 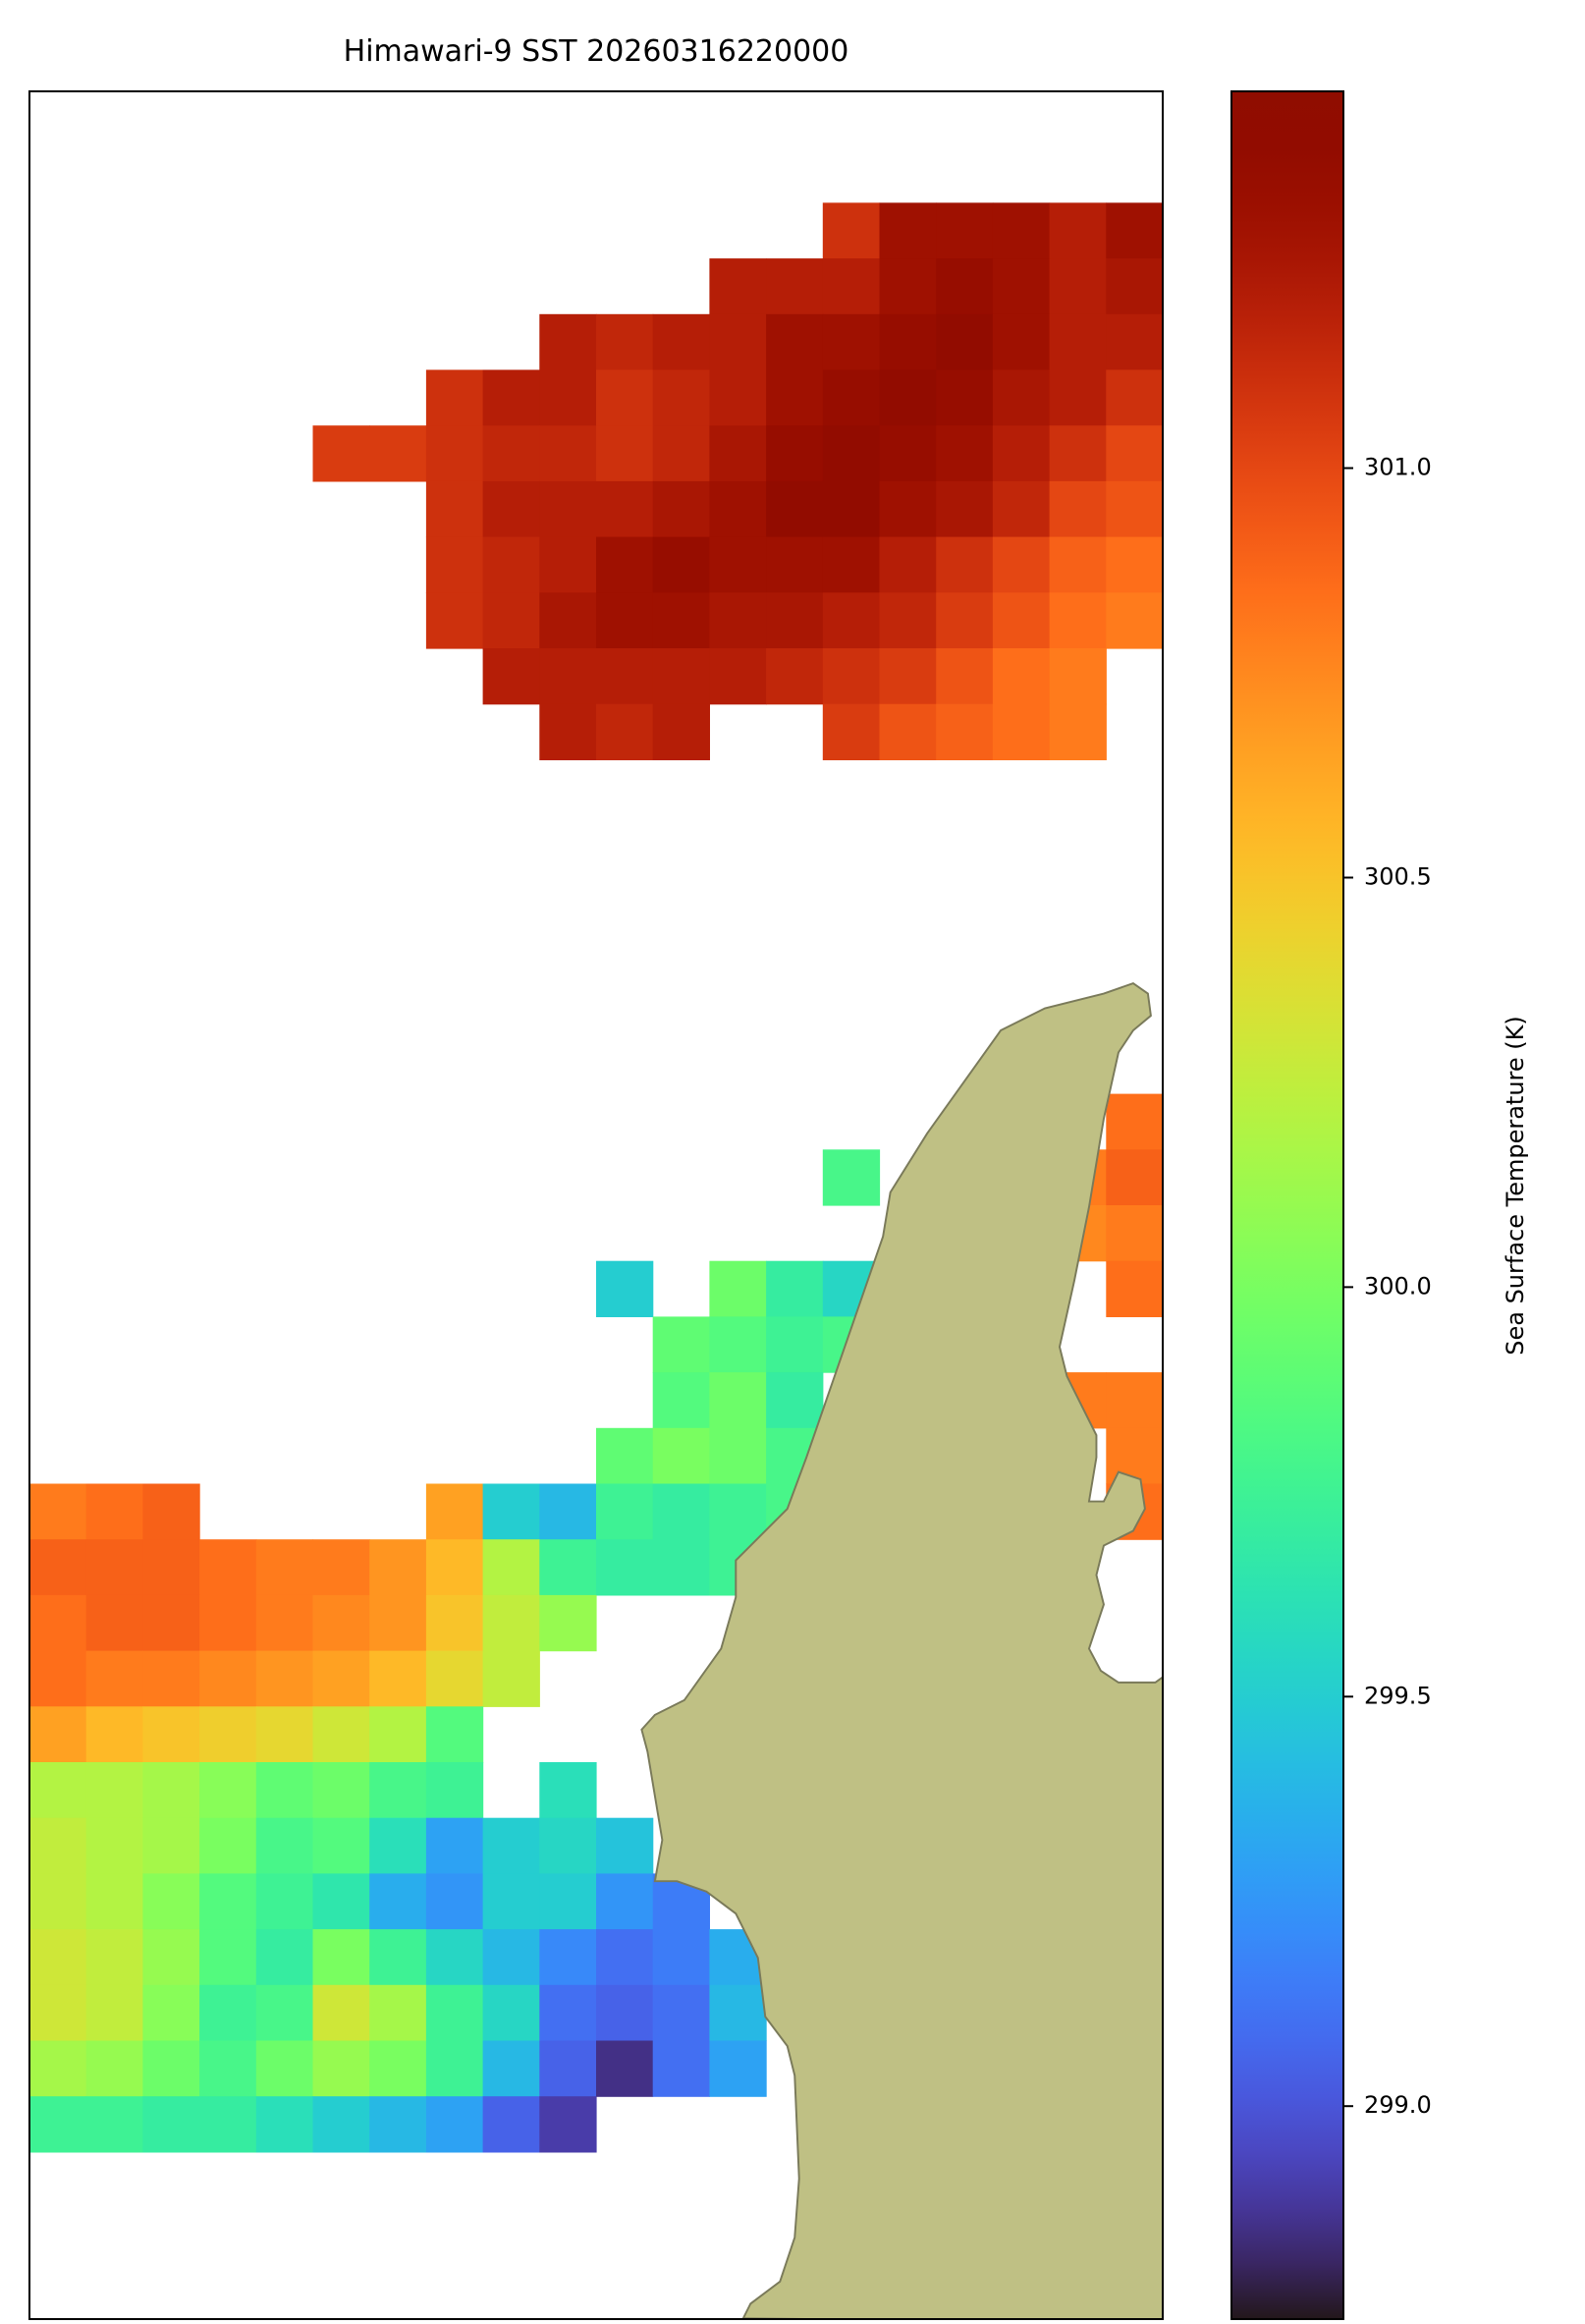 What do you see at coordinates (1287, 1205) in the screenshot?
I see `colorbar` at bounding box center [1287, 1205].